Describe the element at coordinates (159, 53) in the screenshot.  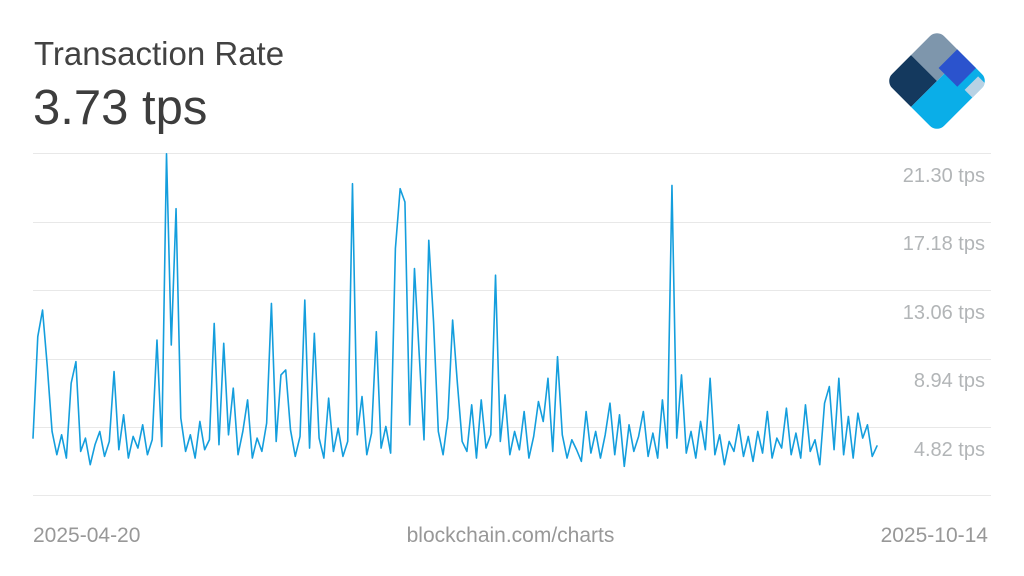
I see `page-title: Transaction Rate` at that location.